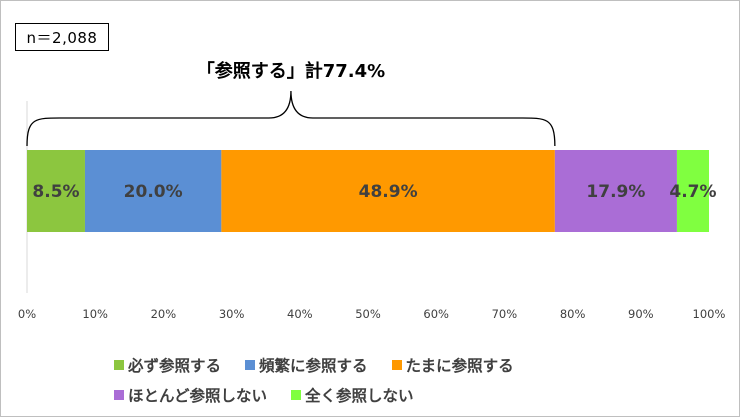 The image size is (740, 418). What do you see at coordinates (250, 365) in the screenshot?
I see `legend-swatch-frequently` at bounding box center [250, 365].